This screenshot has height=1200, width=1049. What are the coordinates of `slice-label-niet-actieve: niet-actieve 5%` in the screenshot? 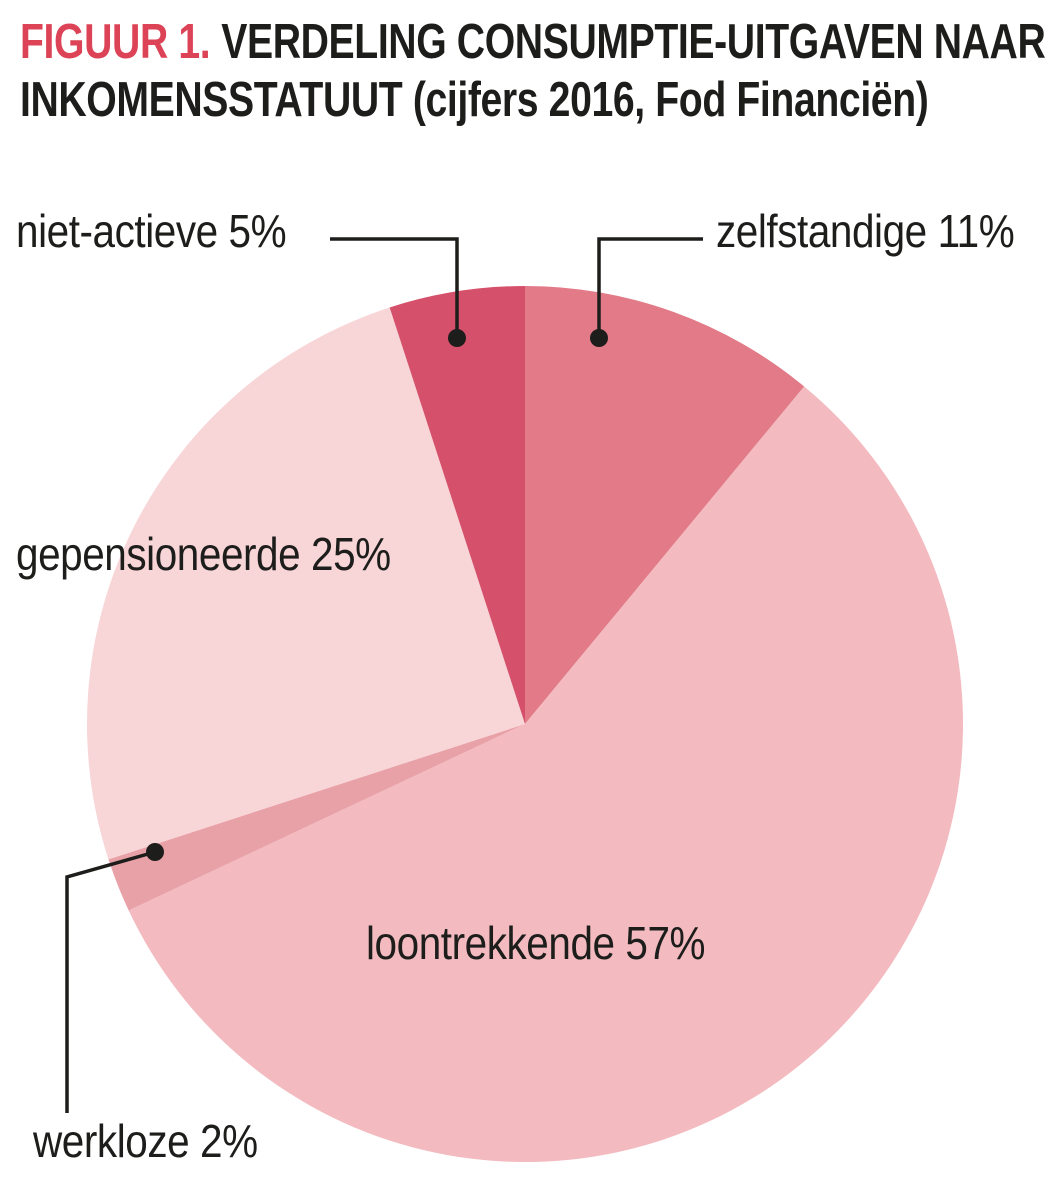 It's located at (151, 231).